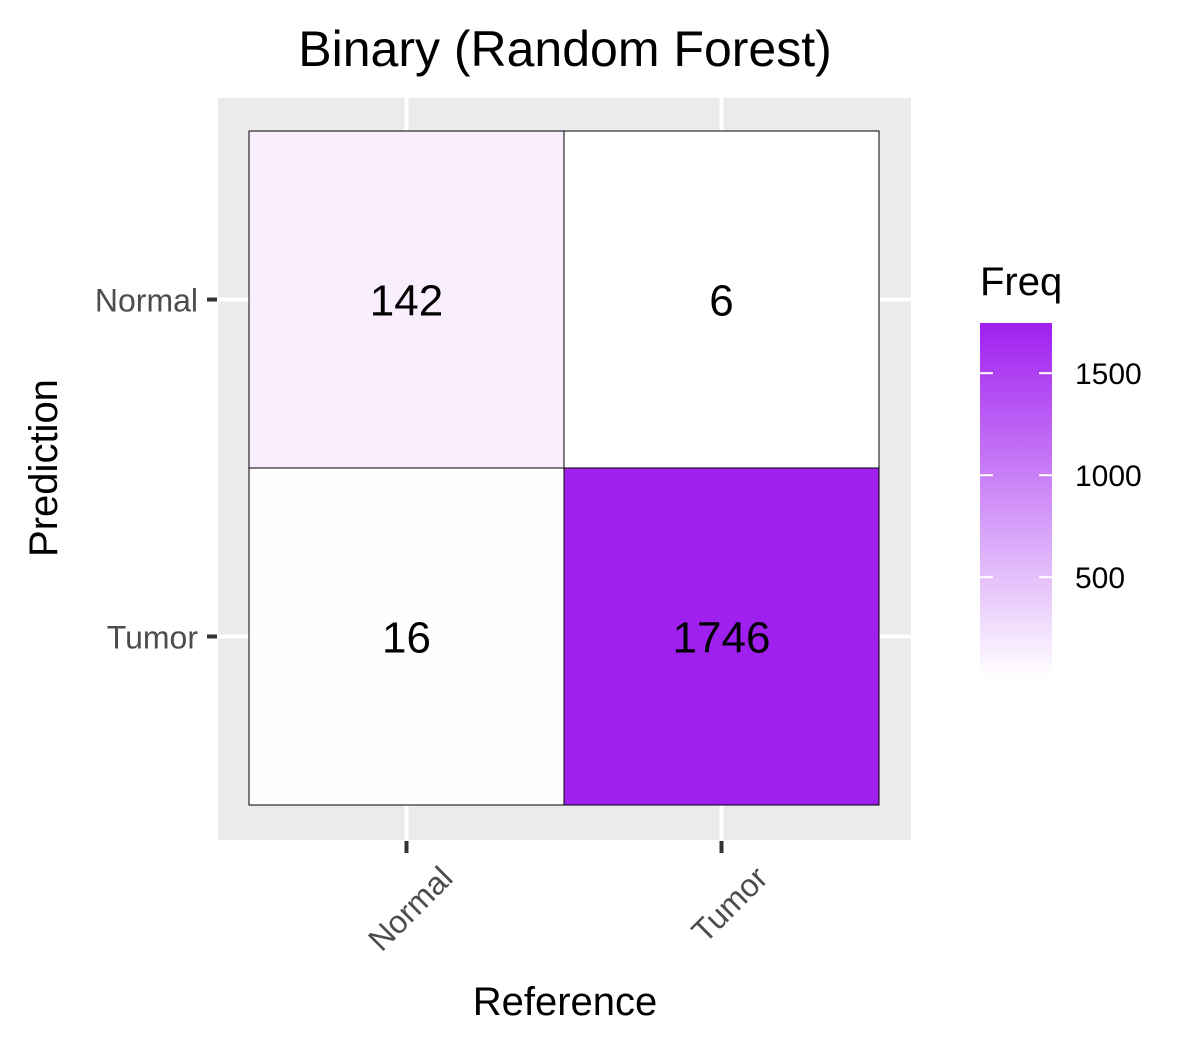 The image size is (1200, 1050). Describe the element at coordinates (146, 301) in the screenshot. I see `y-axis-tick-label: Normal` at that location.